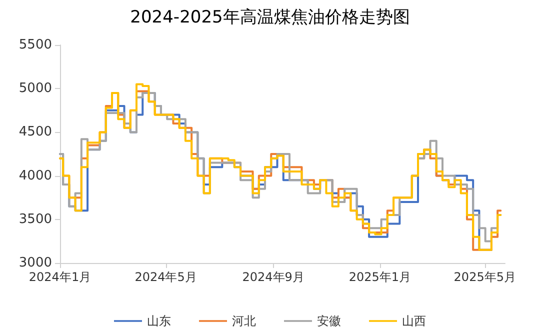  I want to click on x-tick-label: 2025年5月, so click(485, 277).